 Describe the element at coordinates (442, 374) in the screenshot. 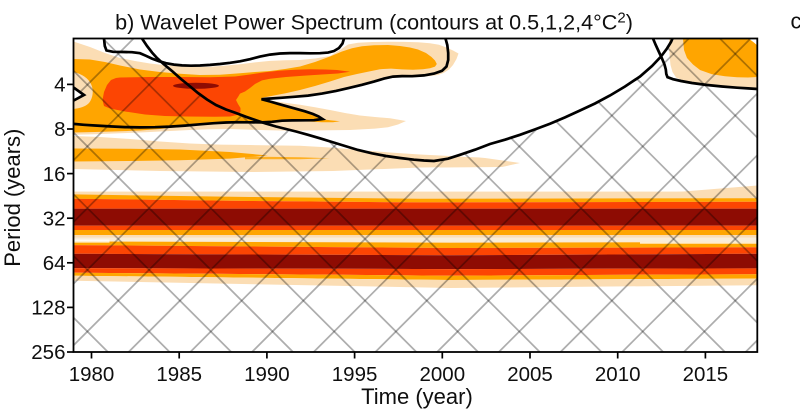

I see `svg-text: 2000` at that location.